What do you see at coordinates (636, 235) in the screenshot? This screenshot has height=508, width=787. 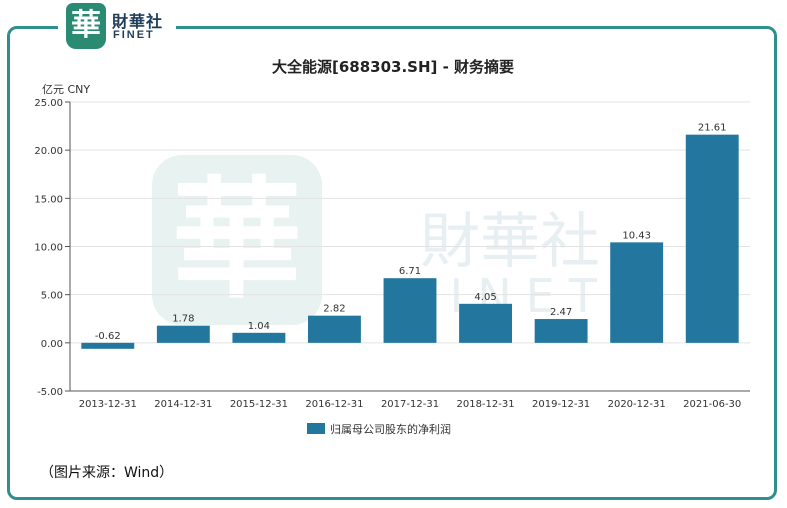 I see `value-label: 10.43` at bounding box center [636, 235].